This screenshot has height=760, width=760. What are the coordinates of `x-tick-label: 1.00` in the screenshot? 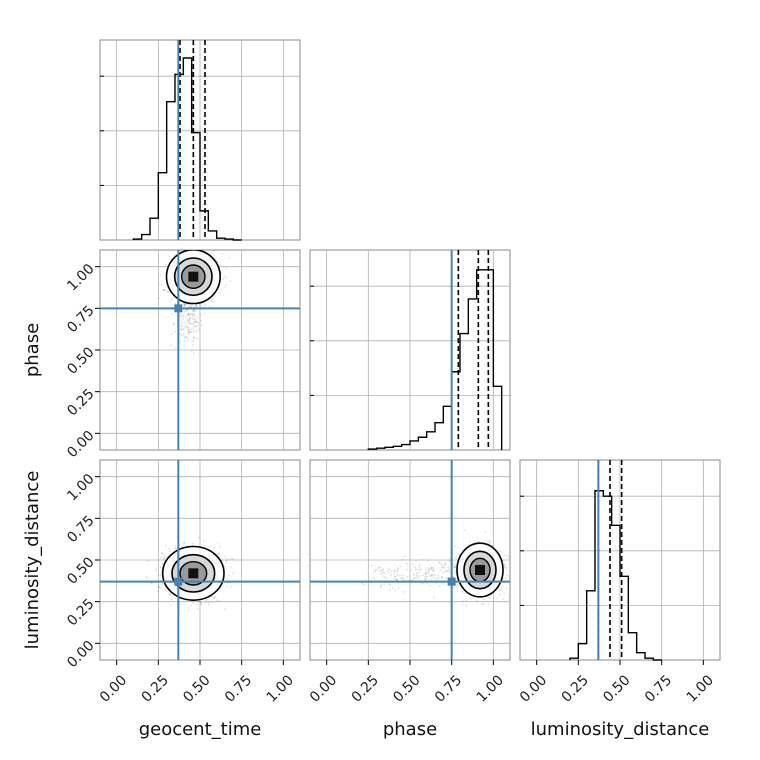 It's located at (280, 688).